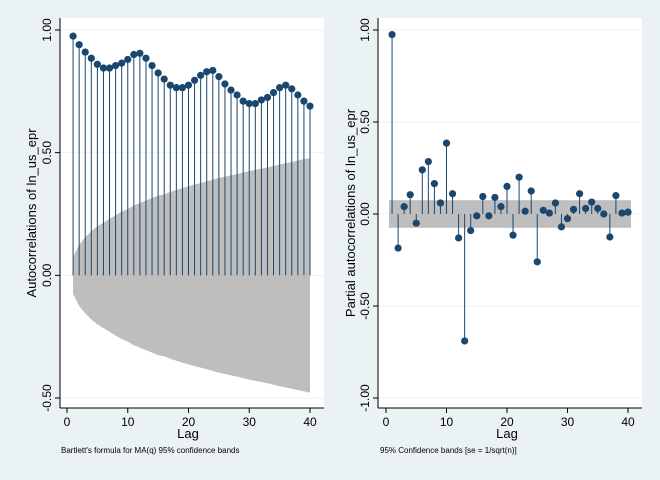 This screenshot has width=660, height=480. I want to click on acf-x-tick-label: 10, so click(128, 422).